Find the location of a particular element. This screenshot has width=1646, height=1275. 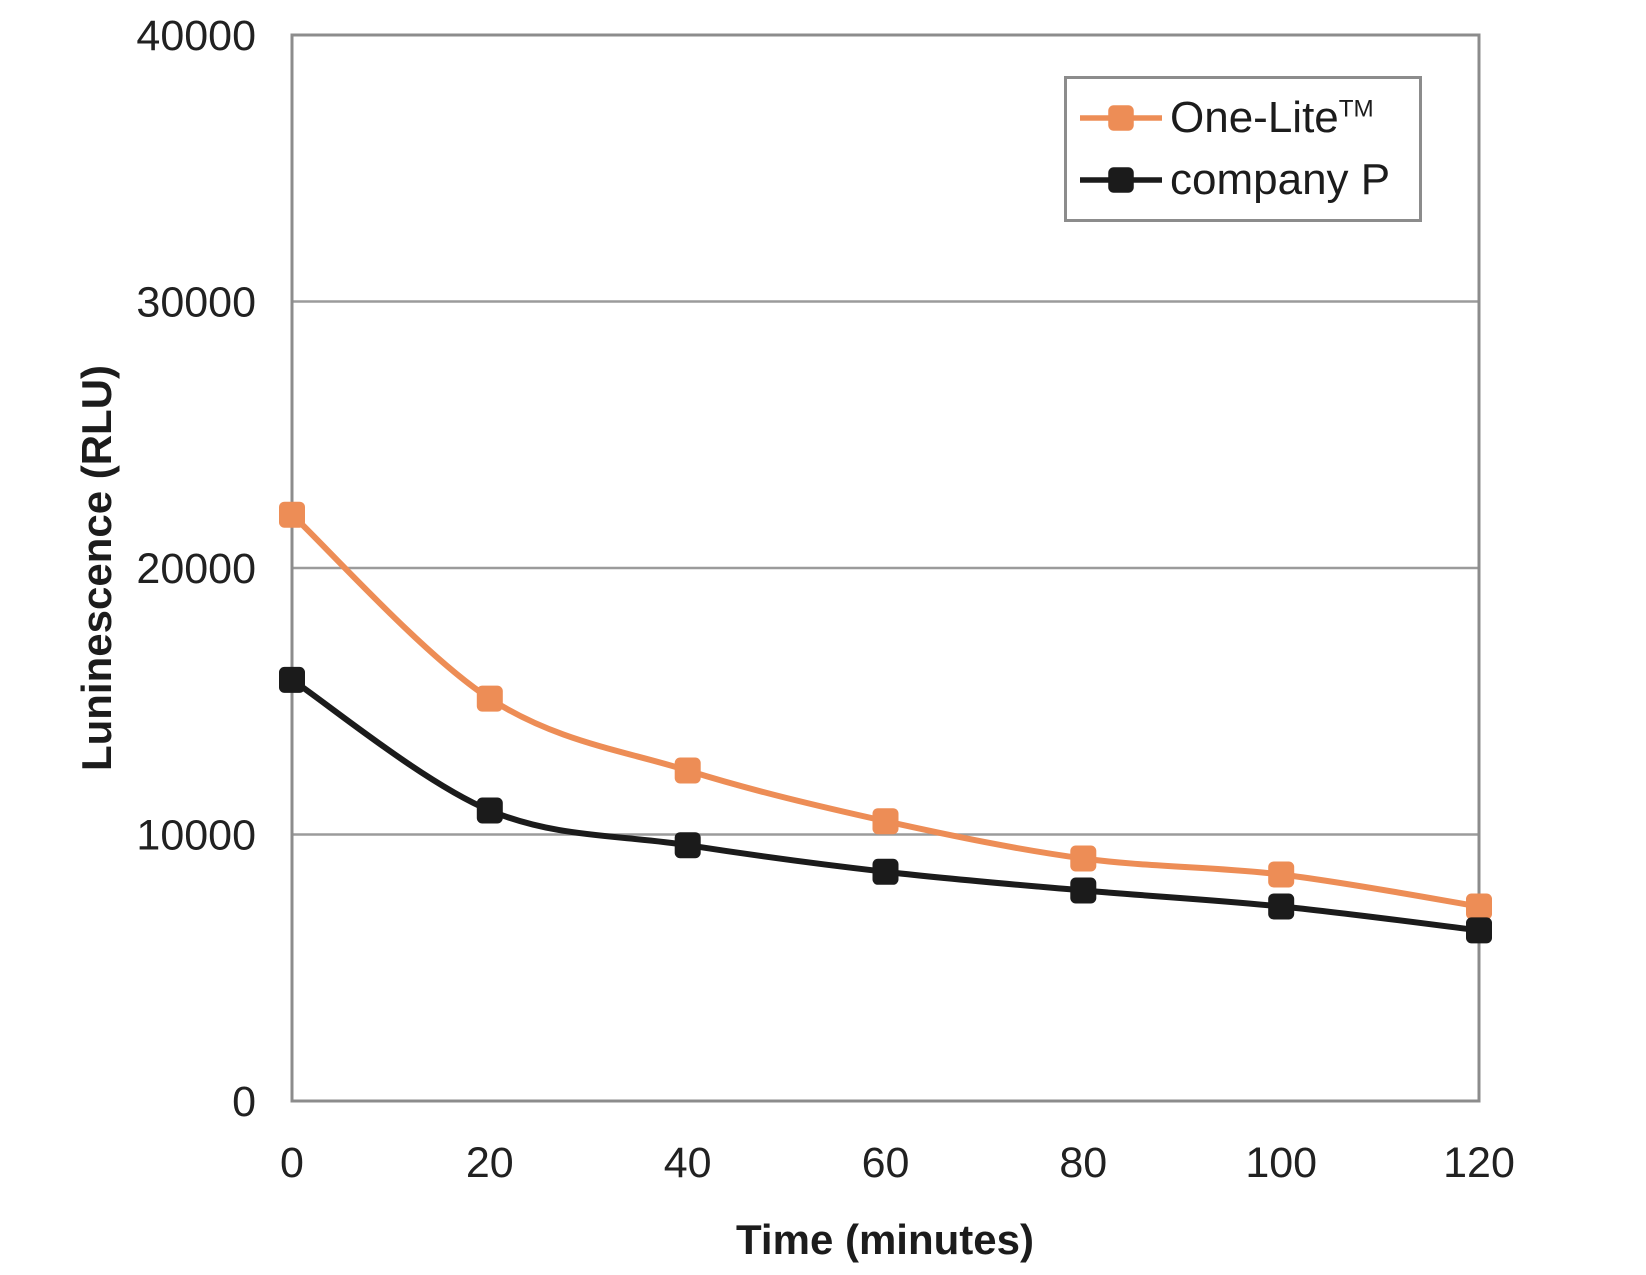

x-tick-label: 120 is located at coordinates (1479, 1163).